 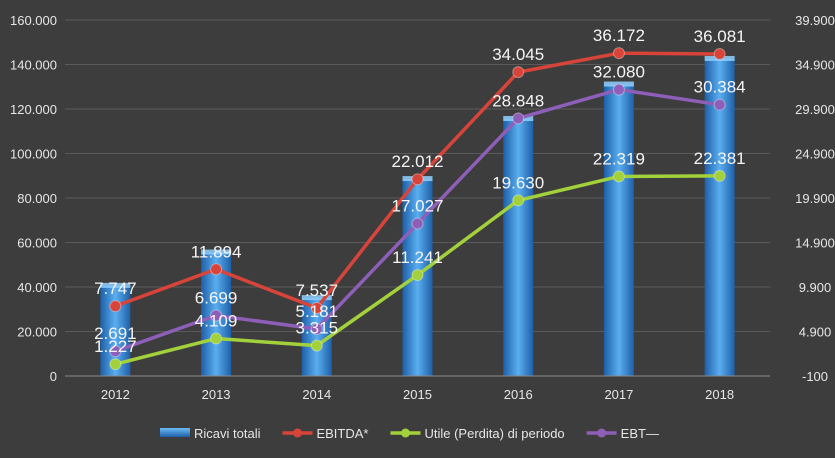 I want to click on data-label: 19.630, so click(x=518, y=182).